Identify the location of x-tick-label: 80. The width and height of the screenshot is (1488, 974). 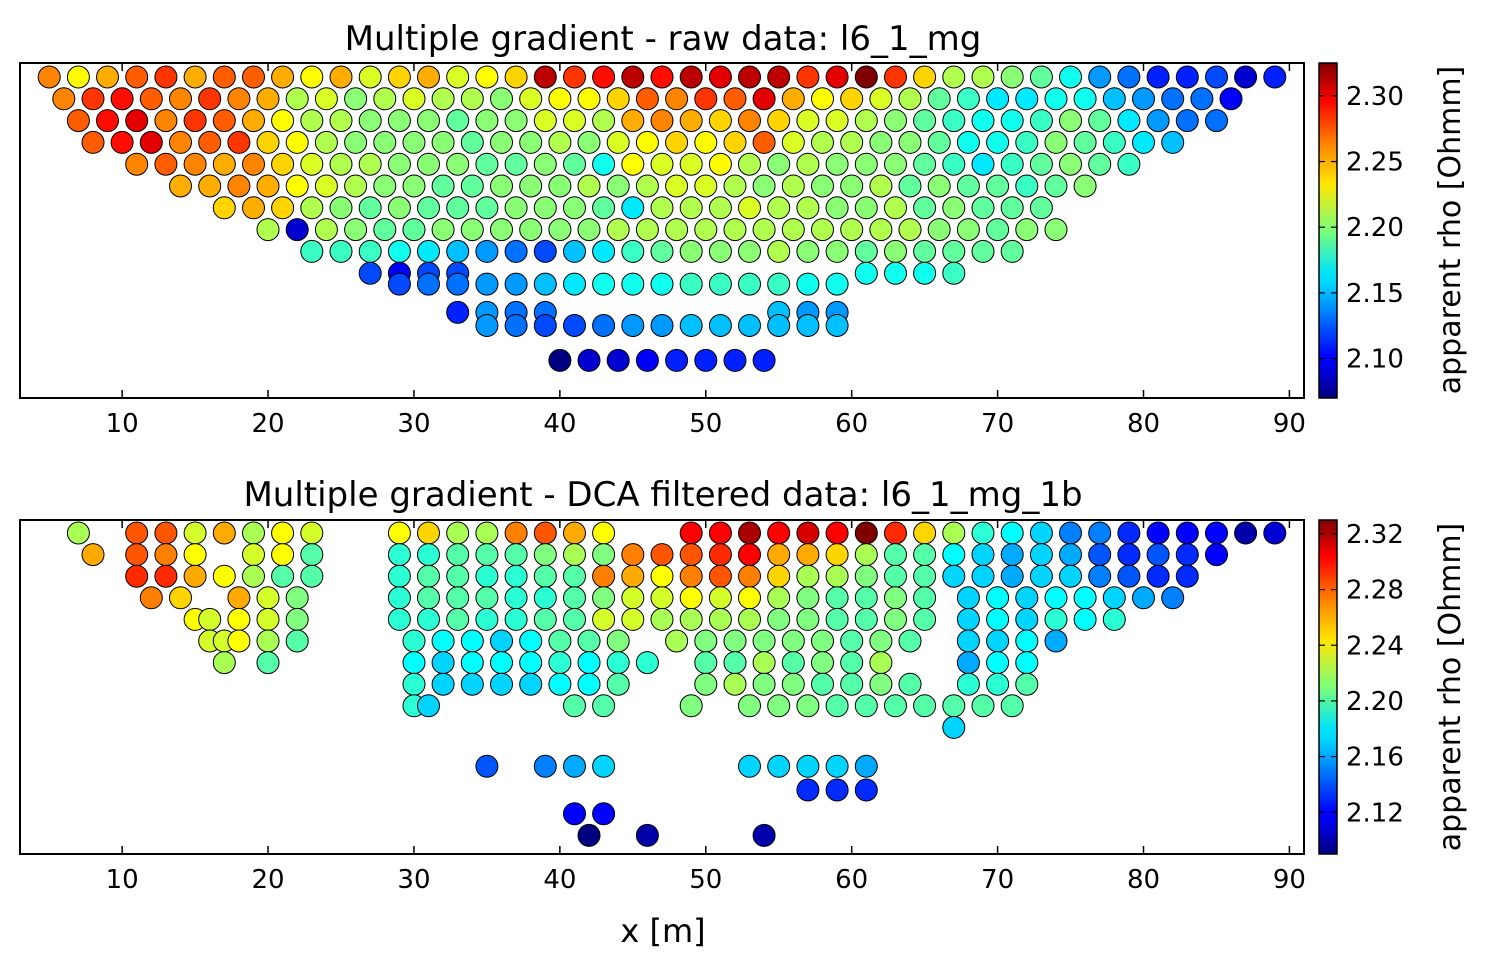
(1143, 424).